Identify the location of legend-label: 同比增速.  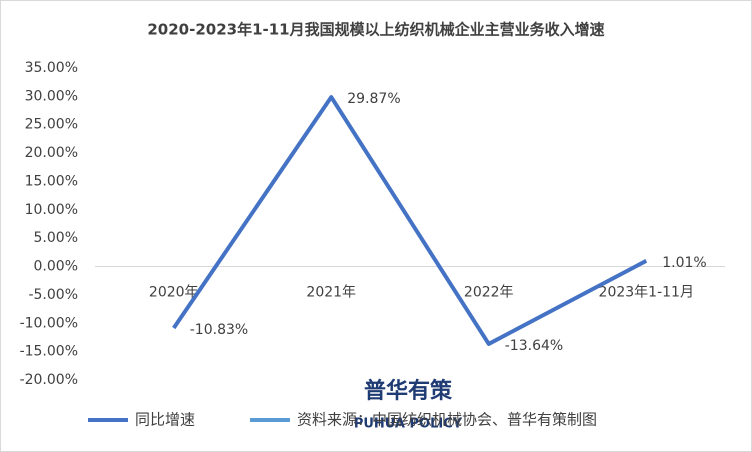
(165, 420).